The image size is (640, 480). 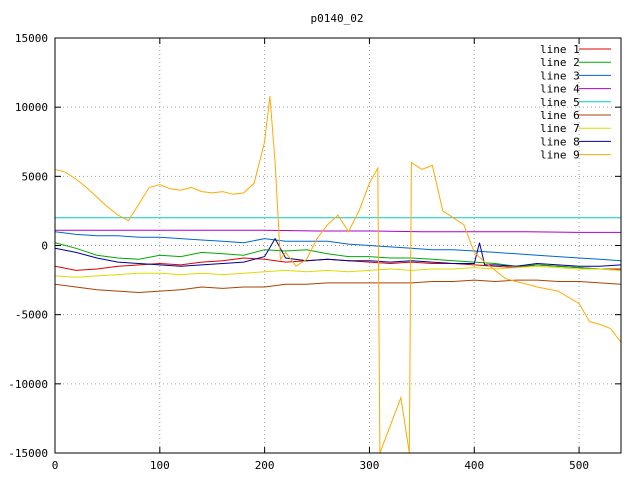 What do you see at coordinates (370, 465) in the screenshot?
I see `x-tick-label: 300` at bounding box center [370, 465].